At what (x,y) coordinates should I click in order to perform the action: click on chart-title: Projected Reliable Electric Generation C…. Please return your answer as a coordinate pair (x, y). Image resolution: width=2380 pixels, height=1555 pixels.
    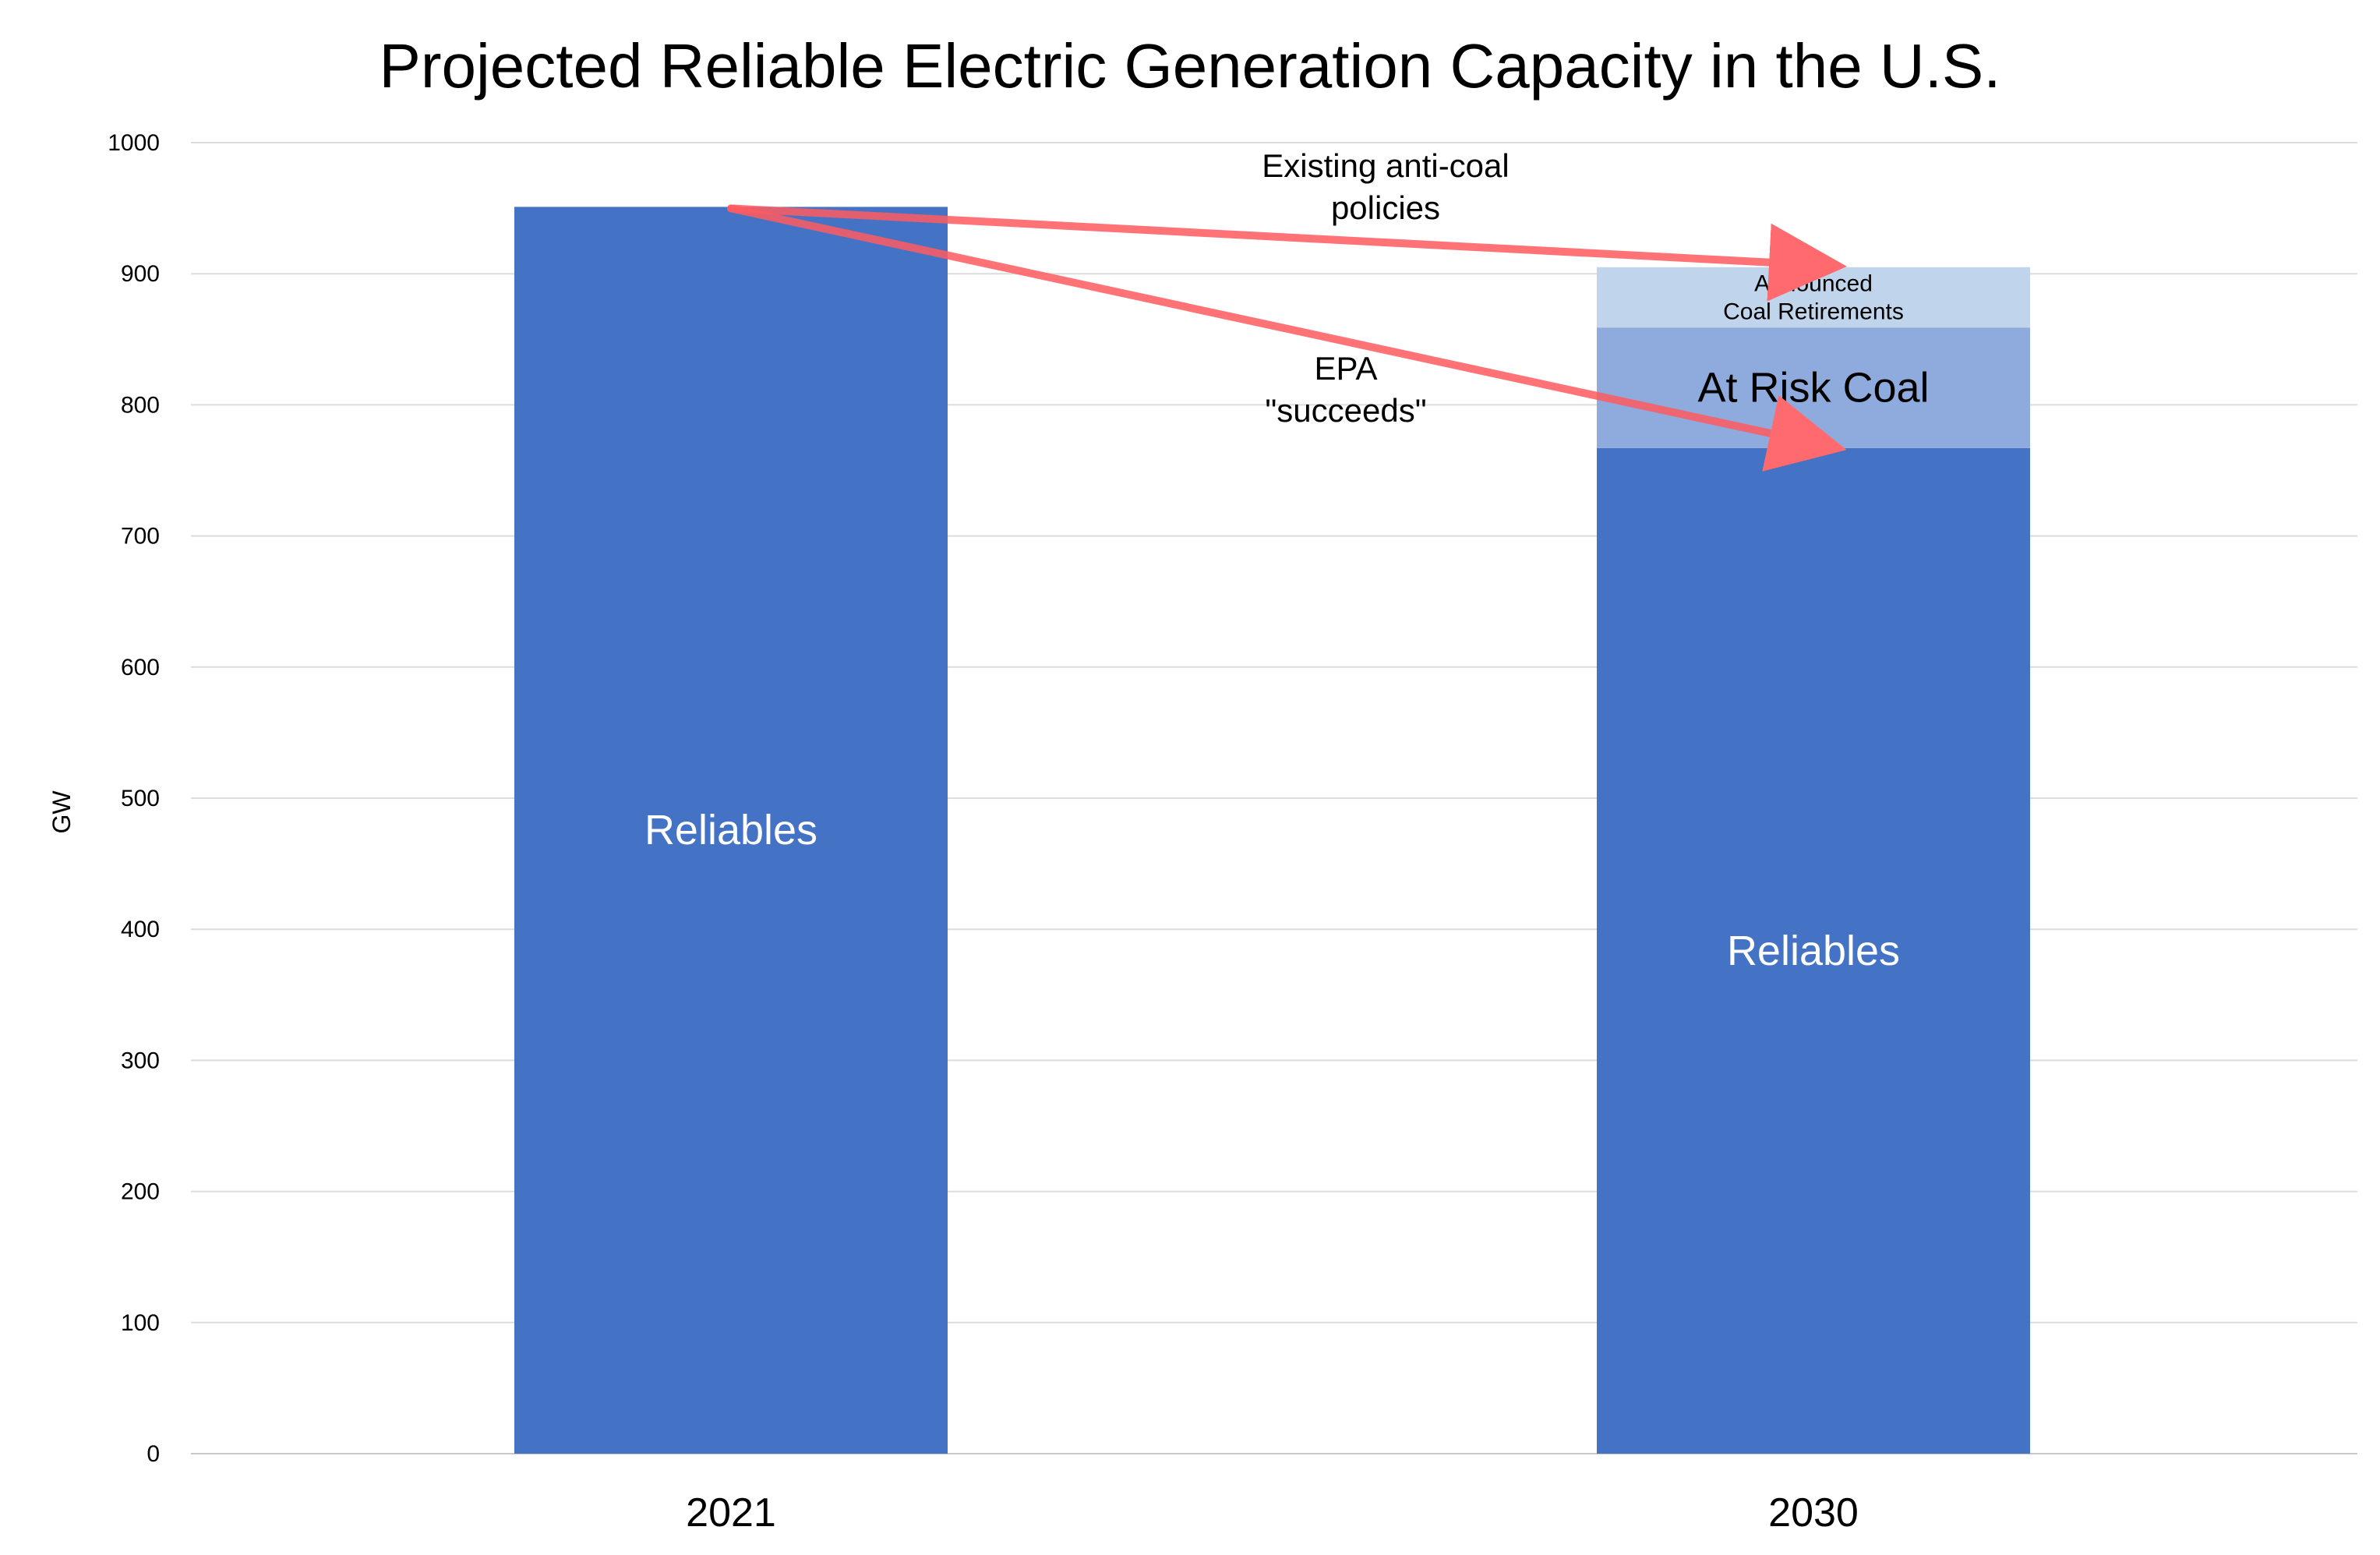
    Looking at the image, I should click on (1190, 66).